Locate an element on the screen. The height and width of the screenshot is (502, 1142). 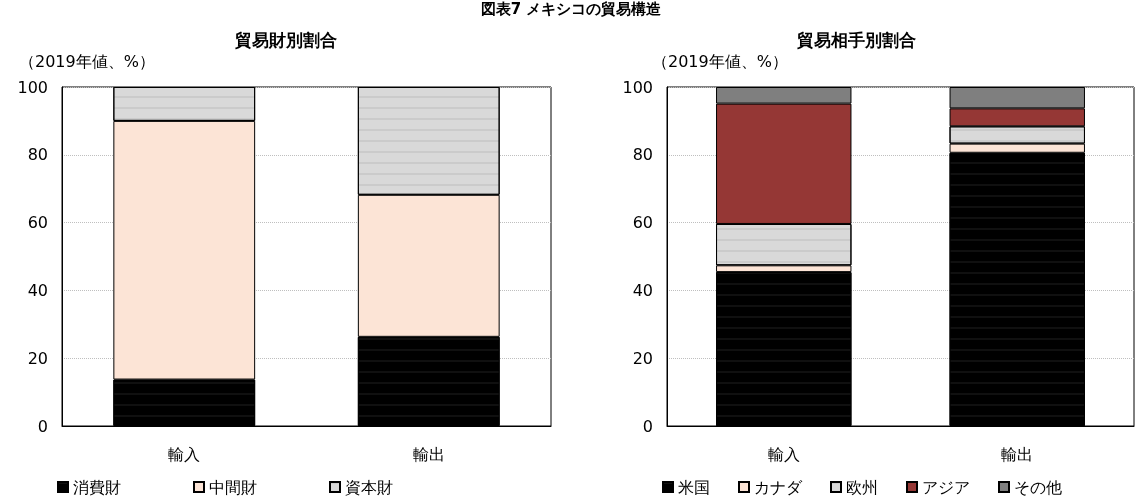
legend-label: カナダ is located at coordinates (778, 487).